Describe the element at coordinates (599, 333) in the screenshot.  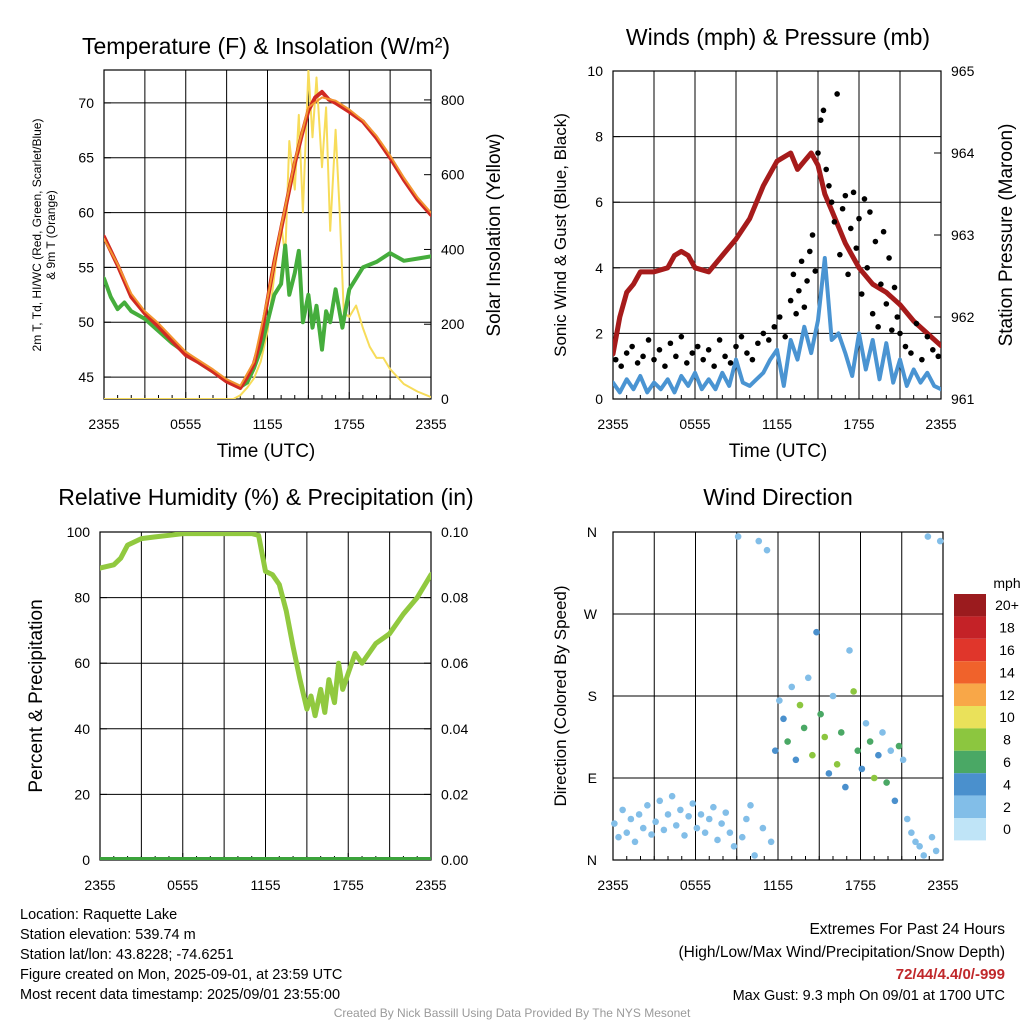
I see `y-tick-label: 2` at that location.